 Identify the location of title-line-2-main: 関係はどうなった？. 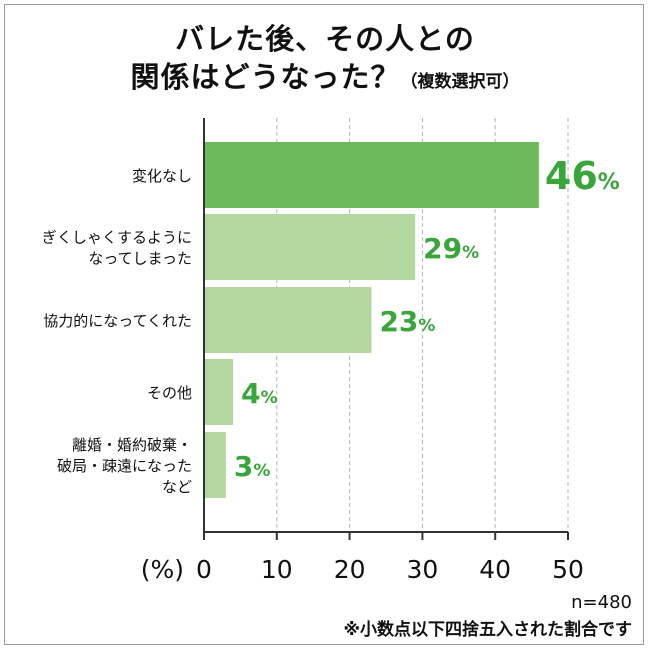
(265, 77).